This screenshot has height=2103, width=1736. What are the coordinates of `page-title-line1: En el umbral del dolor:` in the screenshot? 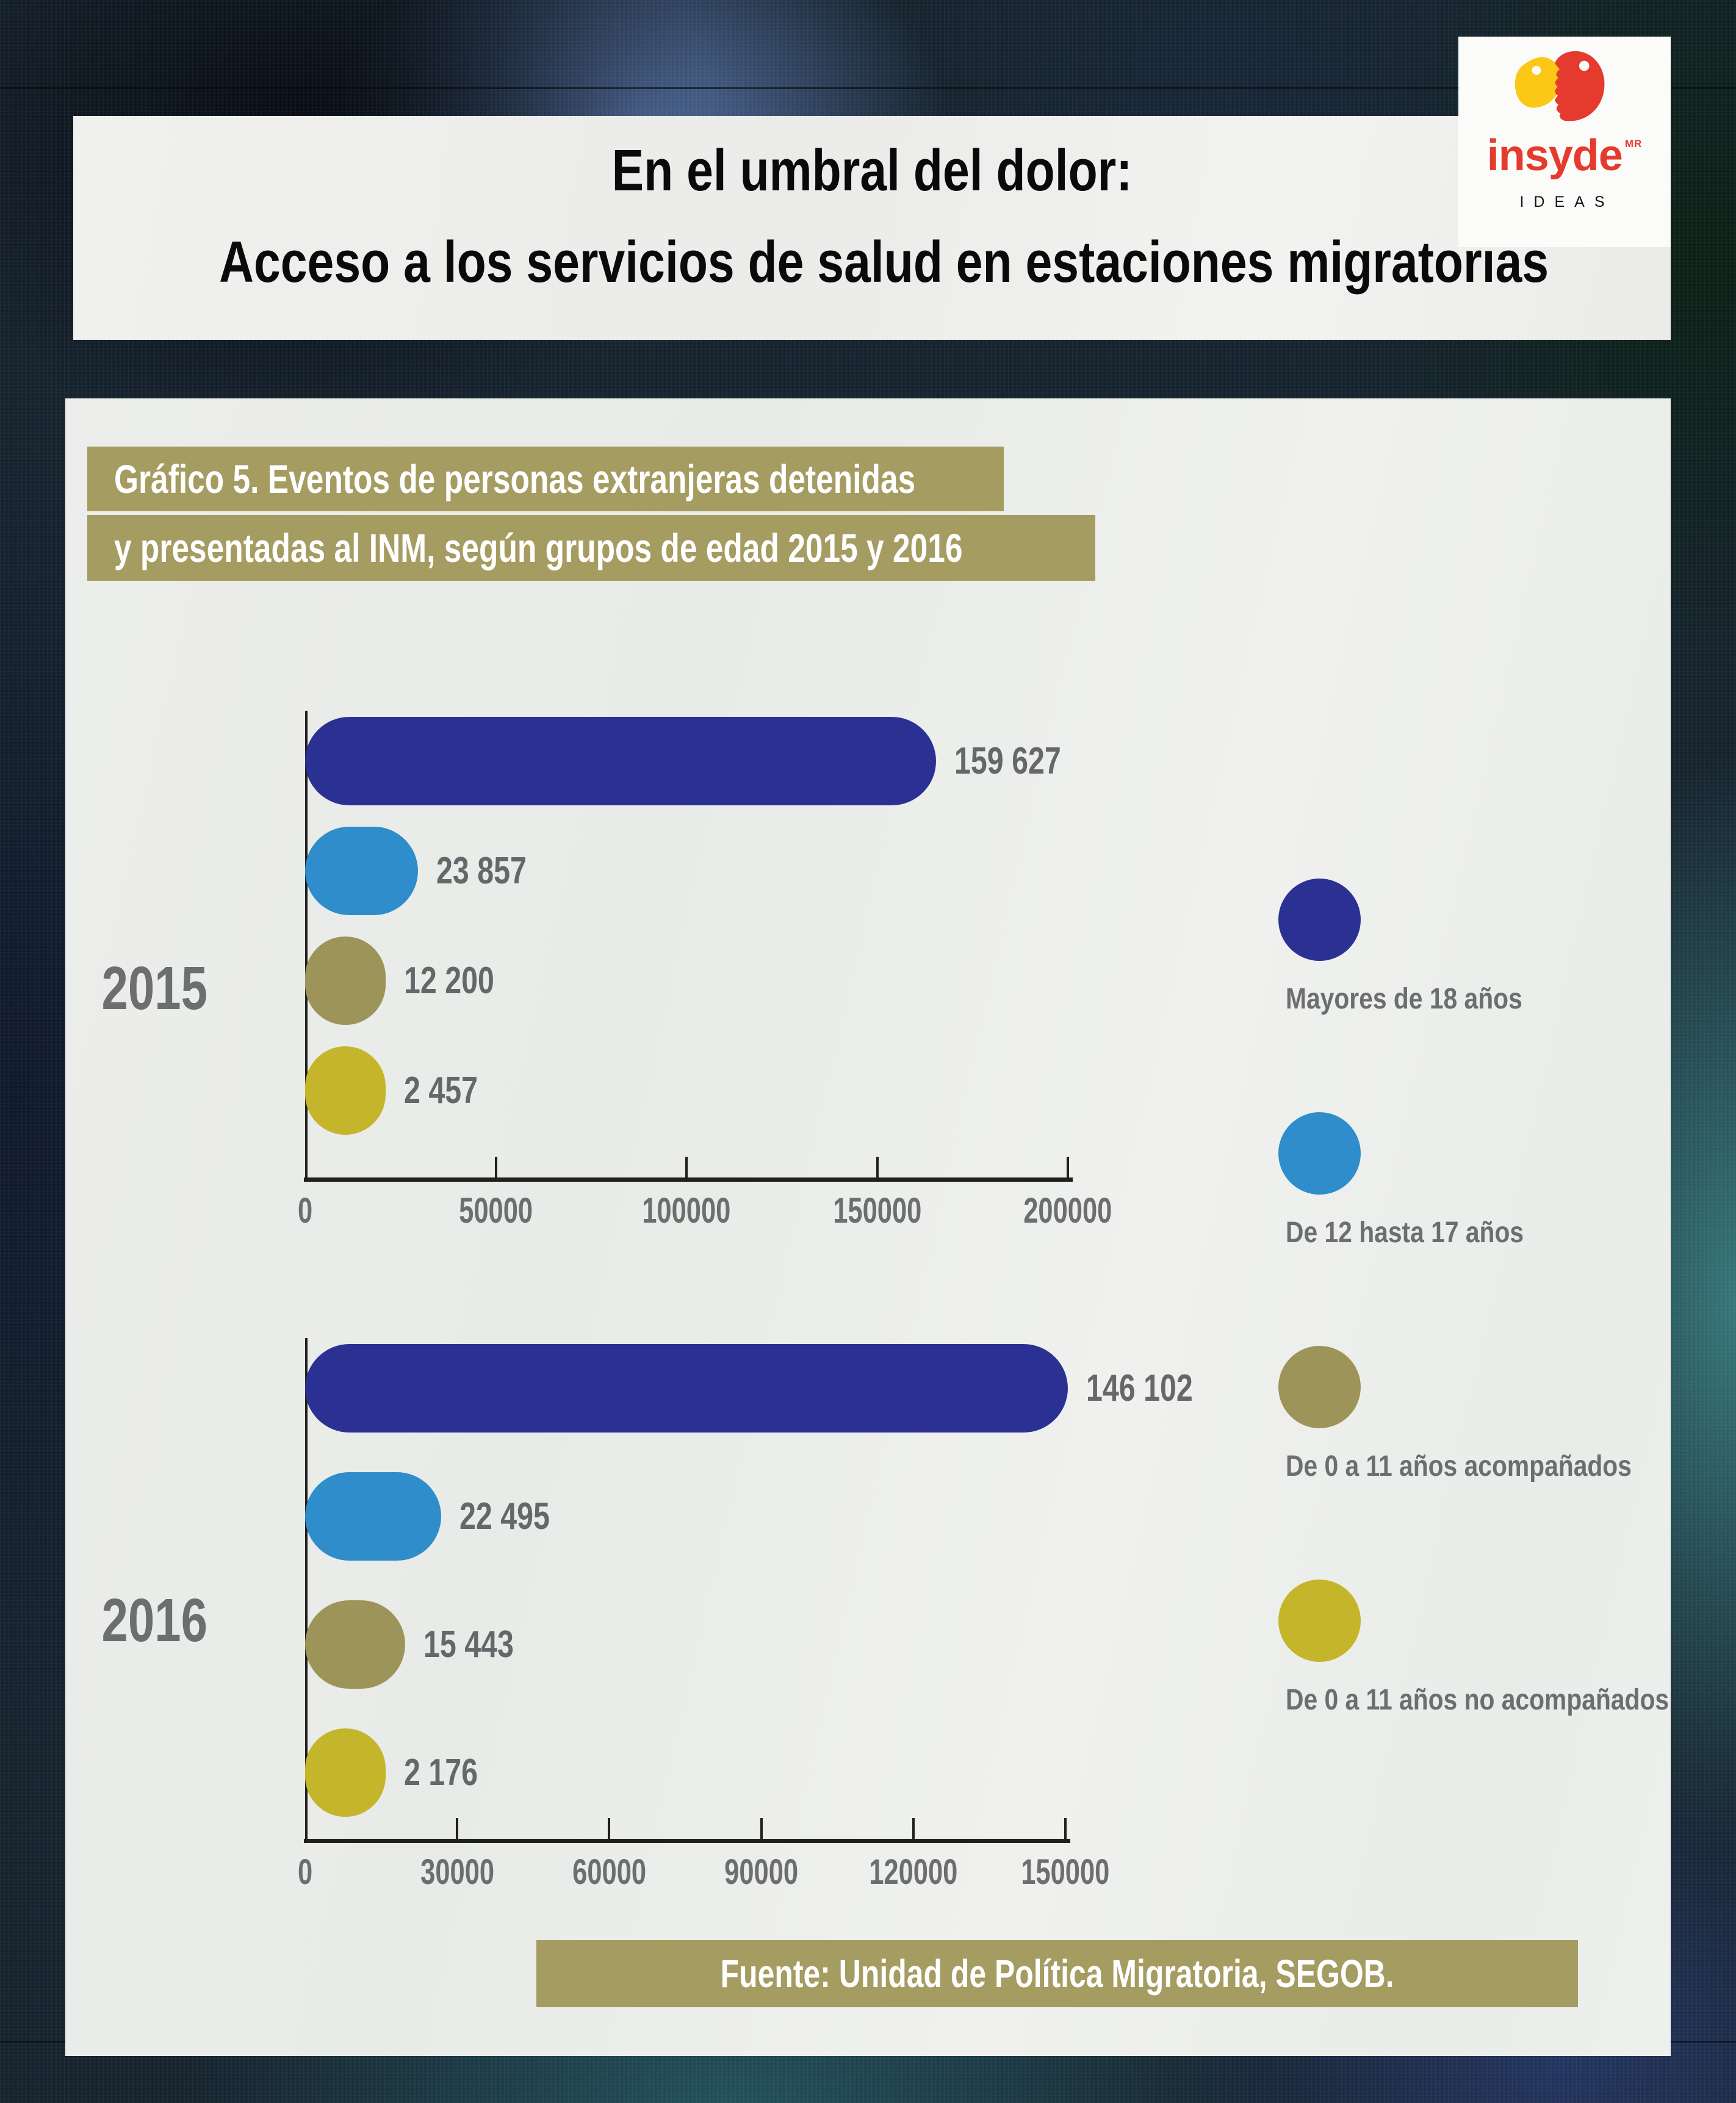 It's located at (872, 170).